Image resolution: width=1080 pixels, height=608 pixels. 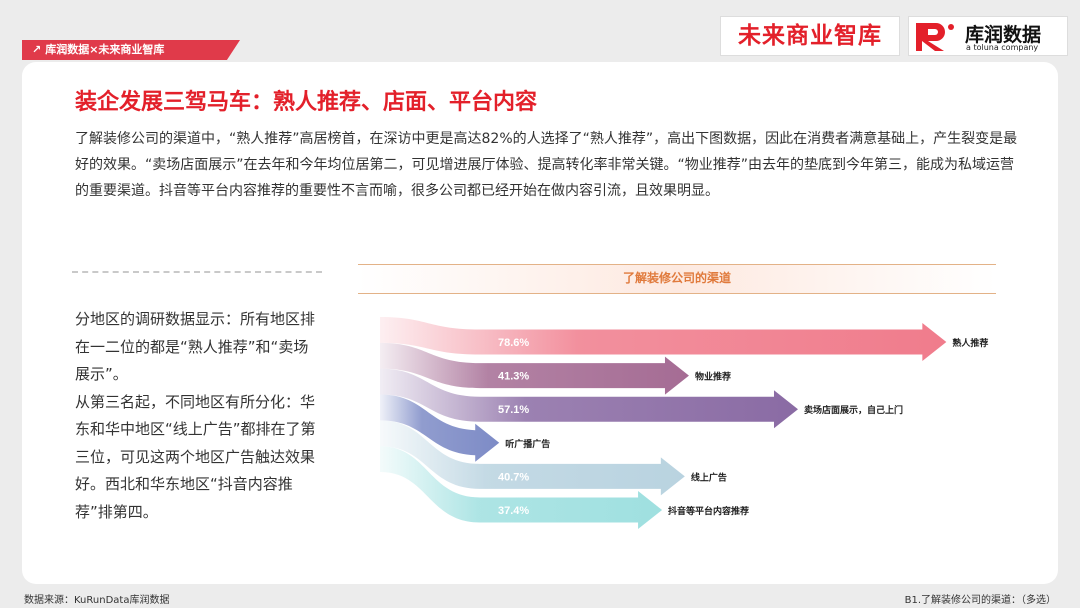 I want to click on channel-value-label: 40.7%, so click(x=513, y=477).